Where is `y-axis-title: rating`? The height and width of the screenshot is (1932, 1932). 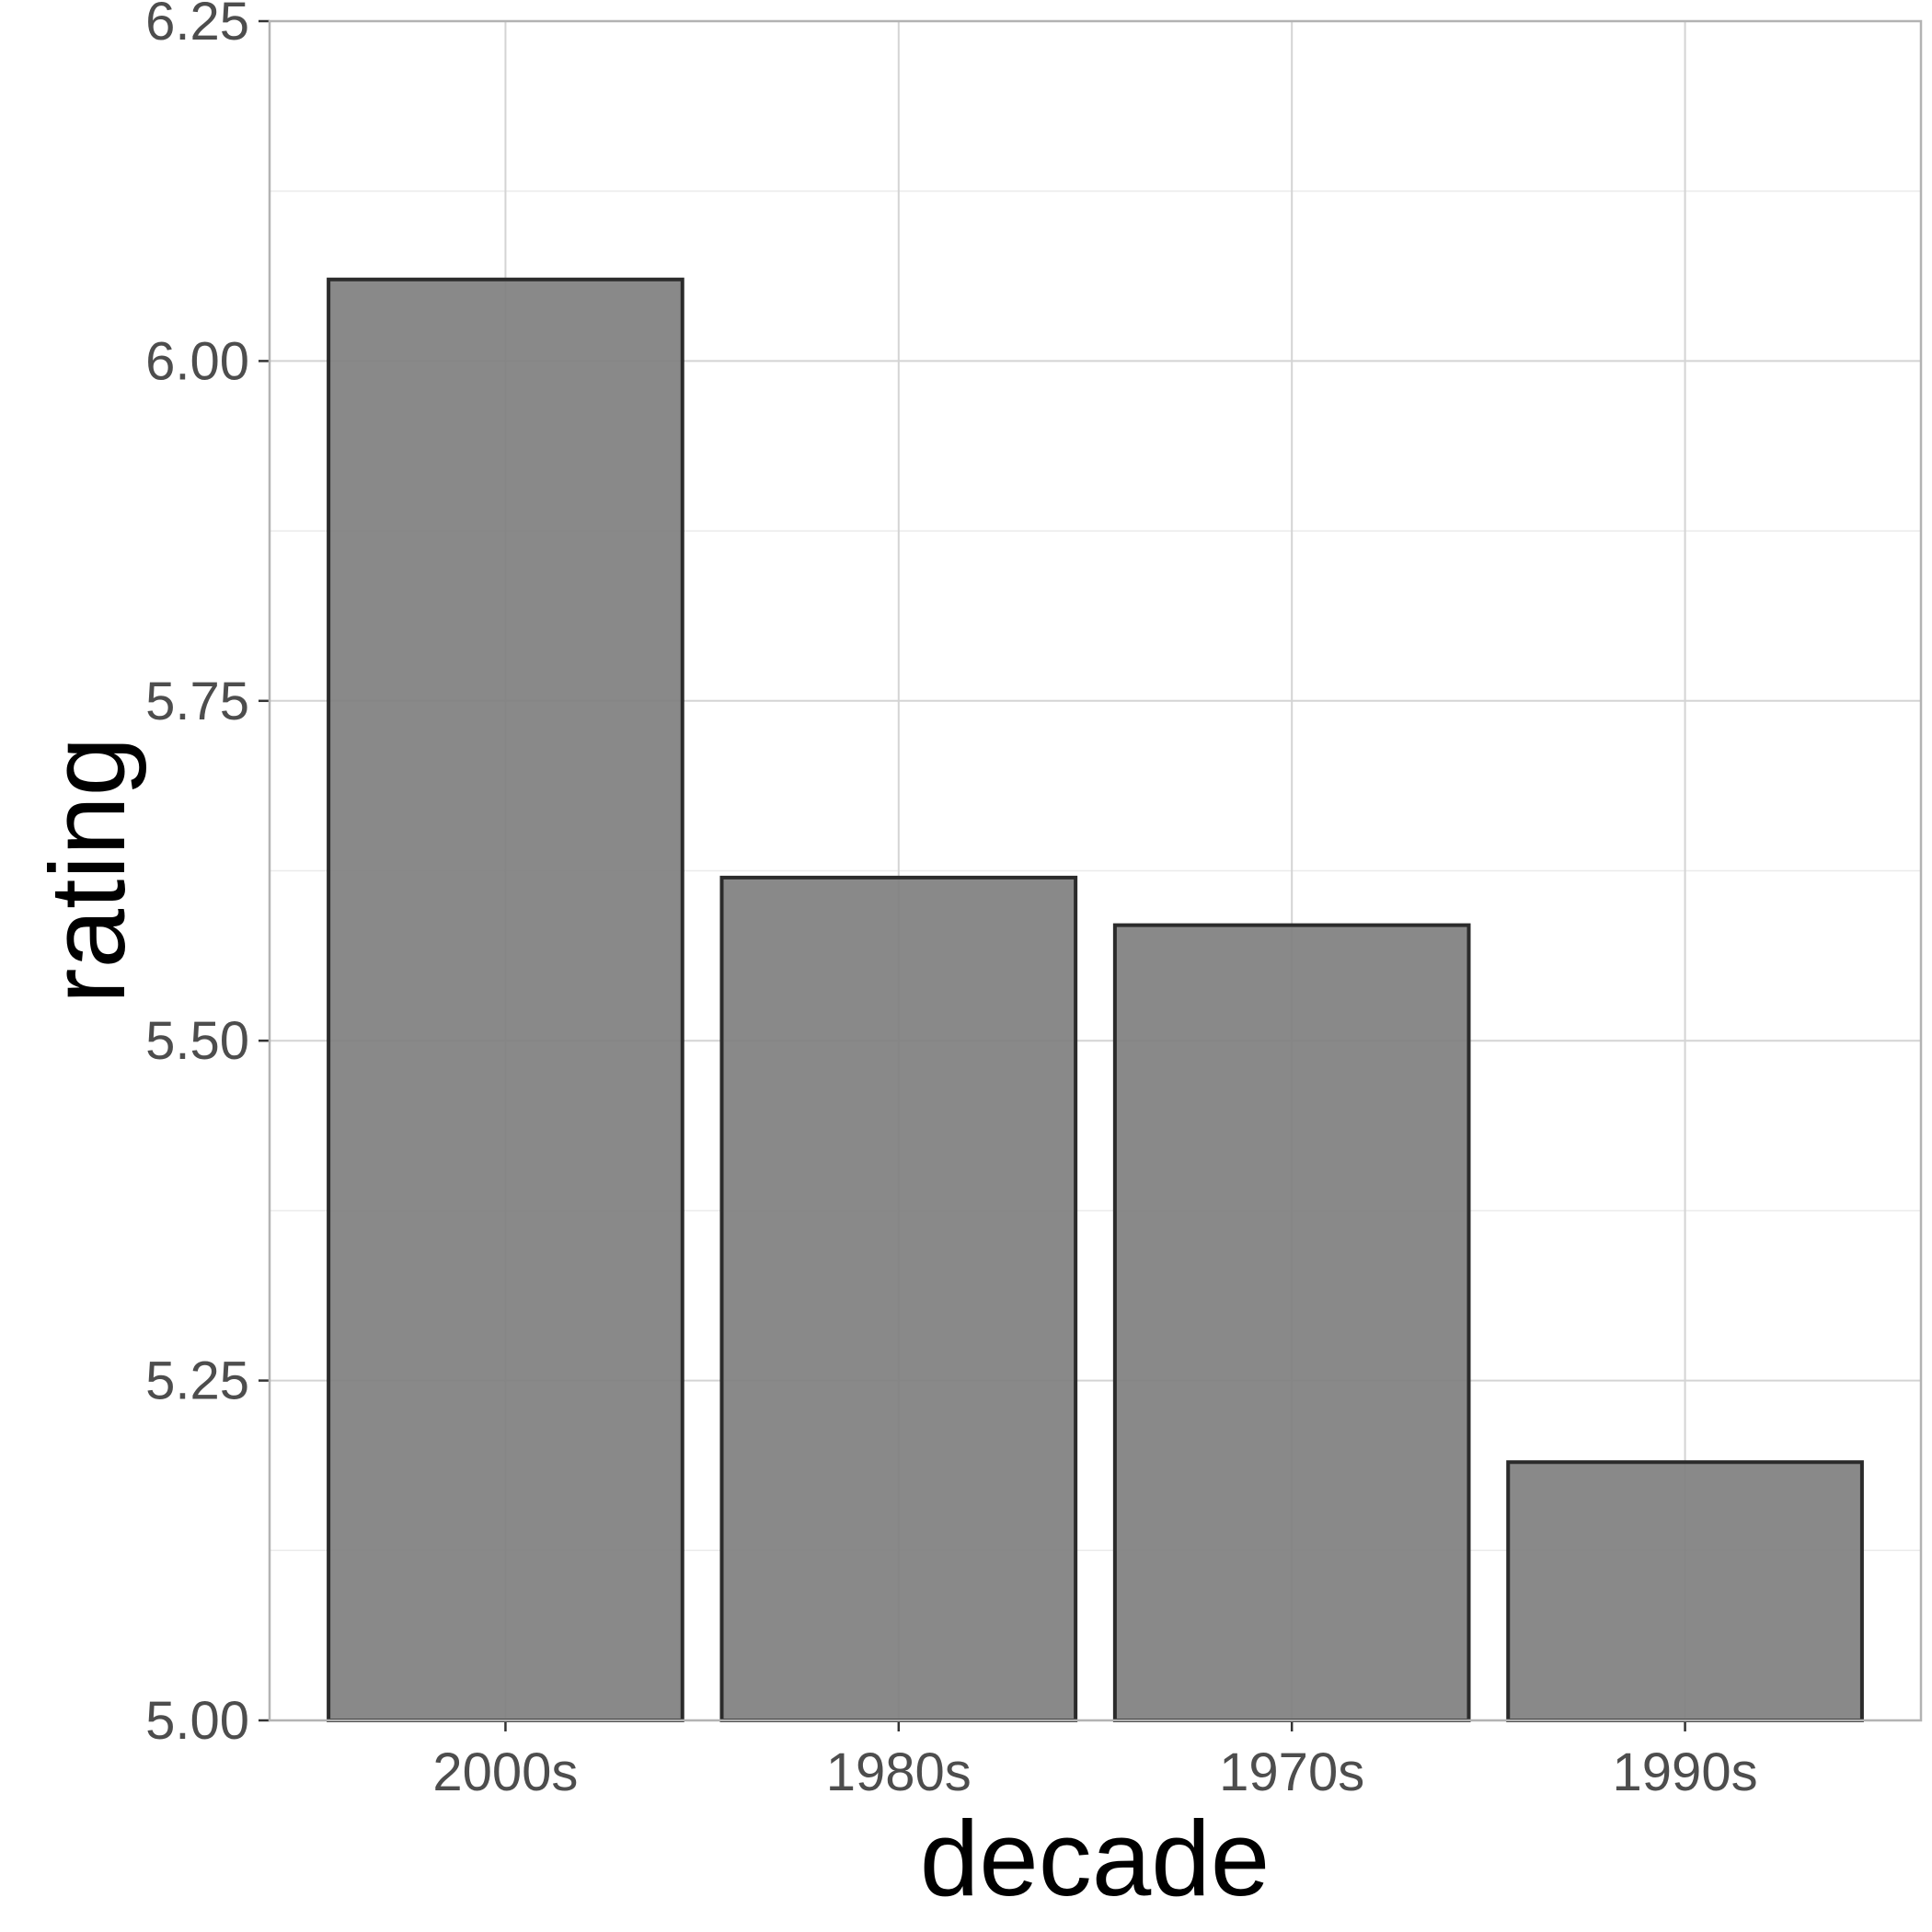
y-axis-title: rating is located at coordinates (87, 870).